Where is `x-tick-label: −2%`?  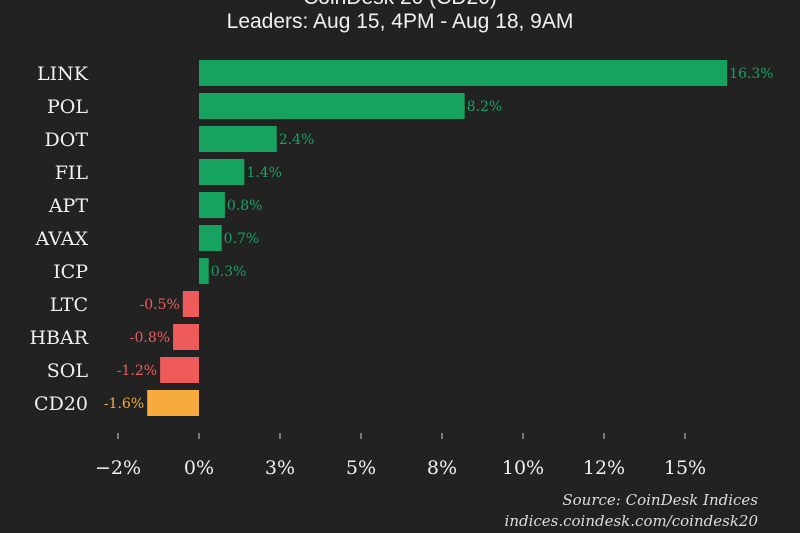
x-tick-label: −2% is located at coordinates (118, 468).